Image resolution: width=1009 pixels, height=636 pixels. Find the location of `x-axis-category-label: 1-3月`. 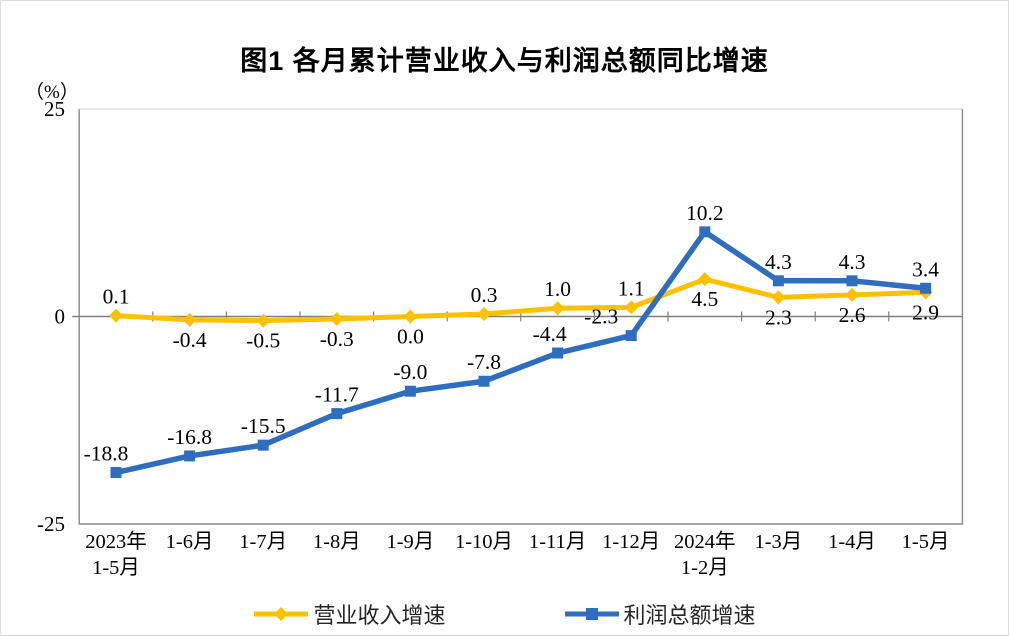

x-axis-category-label: 1-3月 is located at coordinates (778, 542).